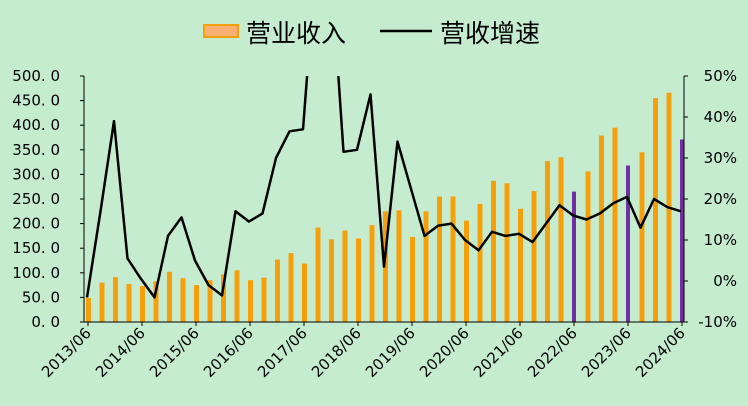 Image resolution: width=748 pixels, height=406 pixels. I want to click on x-tick-label: 2013/06, so click(66, 352).